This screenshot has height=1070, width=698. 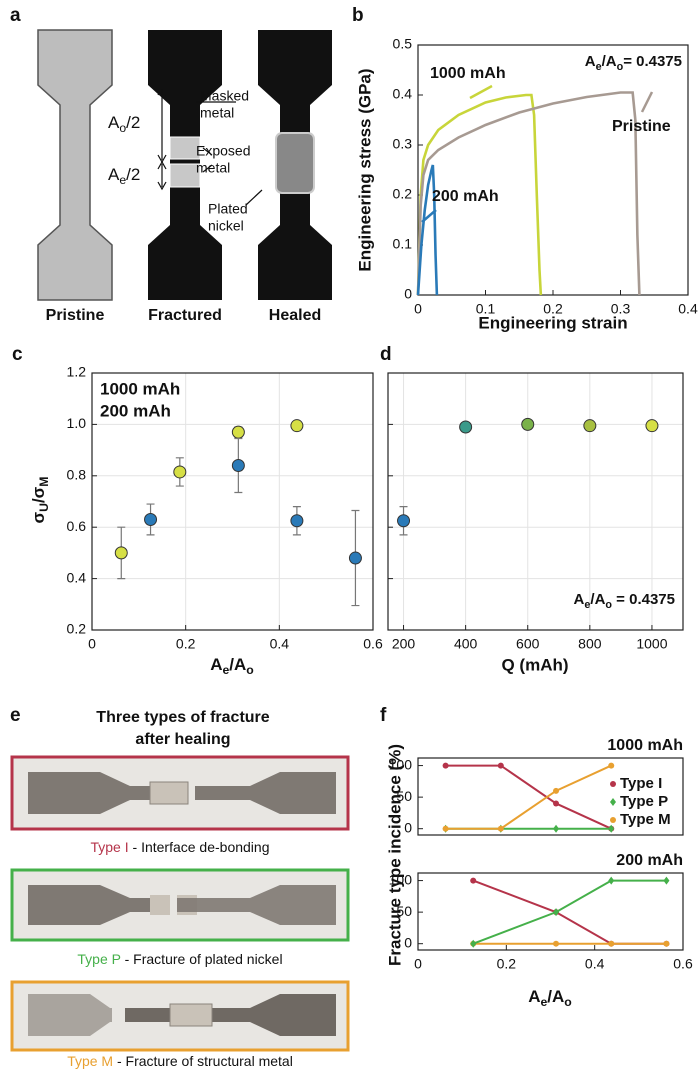 What do you see at coordinates (364, 169) in the screenshot?
I see `y-axis-label: Engineering stress (GPa)` at bounding box center [364, 169].